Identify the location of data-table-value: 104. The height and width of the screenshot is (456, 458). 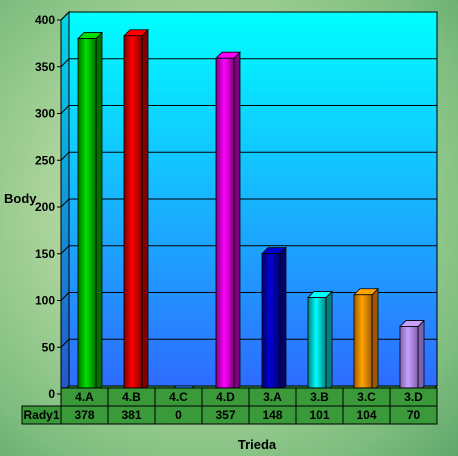
(366, 415).